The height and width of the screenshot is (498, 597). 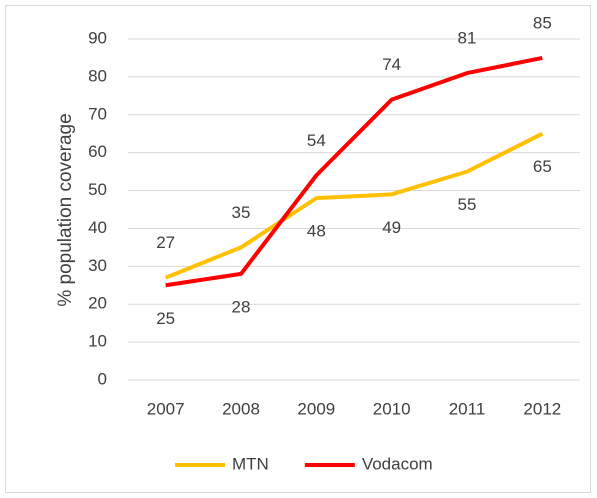 What do you see at coordinates (97, 113) in the screenshot?
I see `y-tick-label: 70` at bounding box center [97, 113].